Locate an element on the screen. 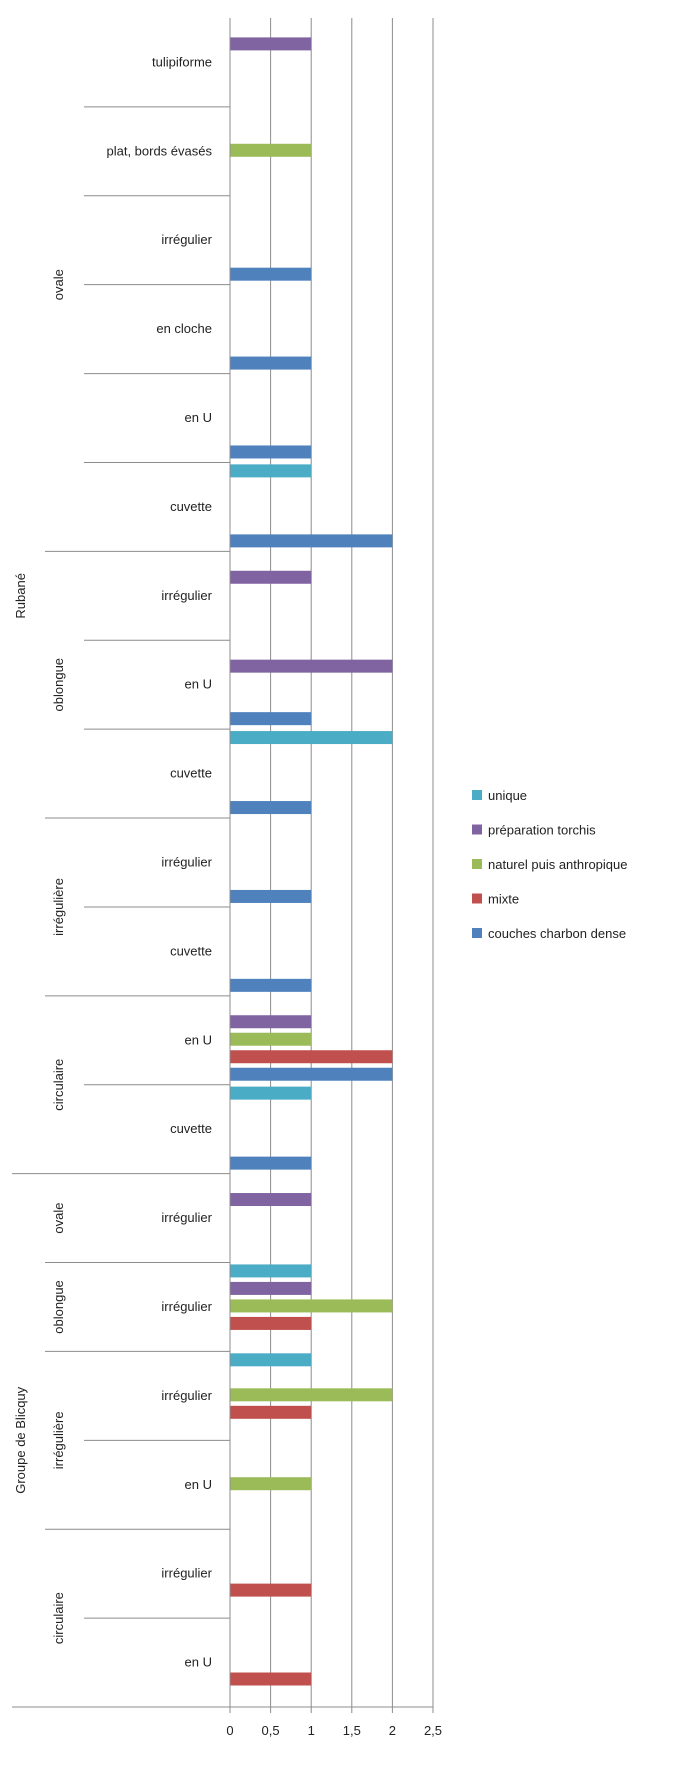 The height and width of the screenshot is (1767, 673). legend-swatch-naturel is located at coordinates (477, 864).